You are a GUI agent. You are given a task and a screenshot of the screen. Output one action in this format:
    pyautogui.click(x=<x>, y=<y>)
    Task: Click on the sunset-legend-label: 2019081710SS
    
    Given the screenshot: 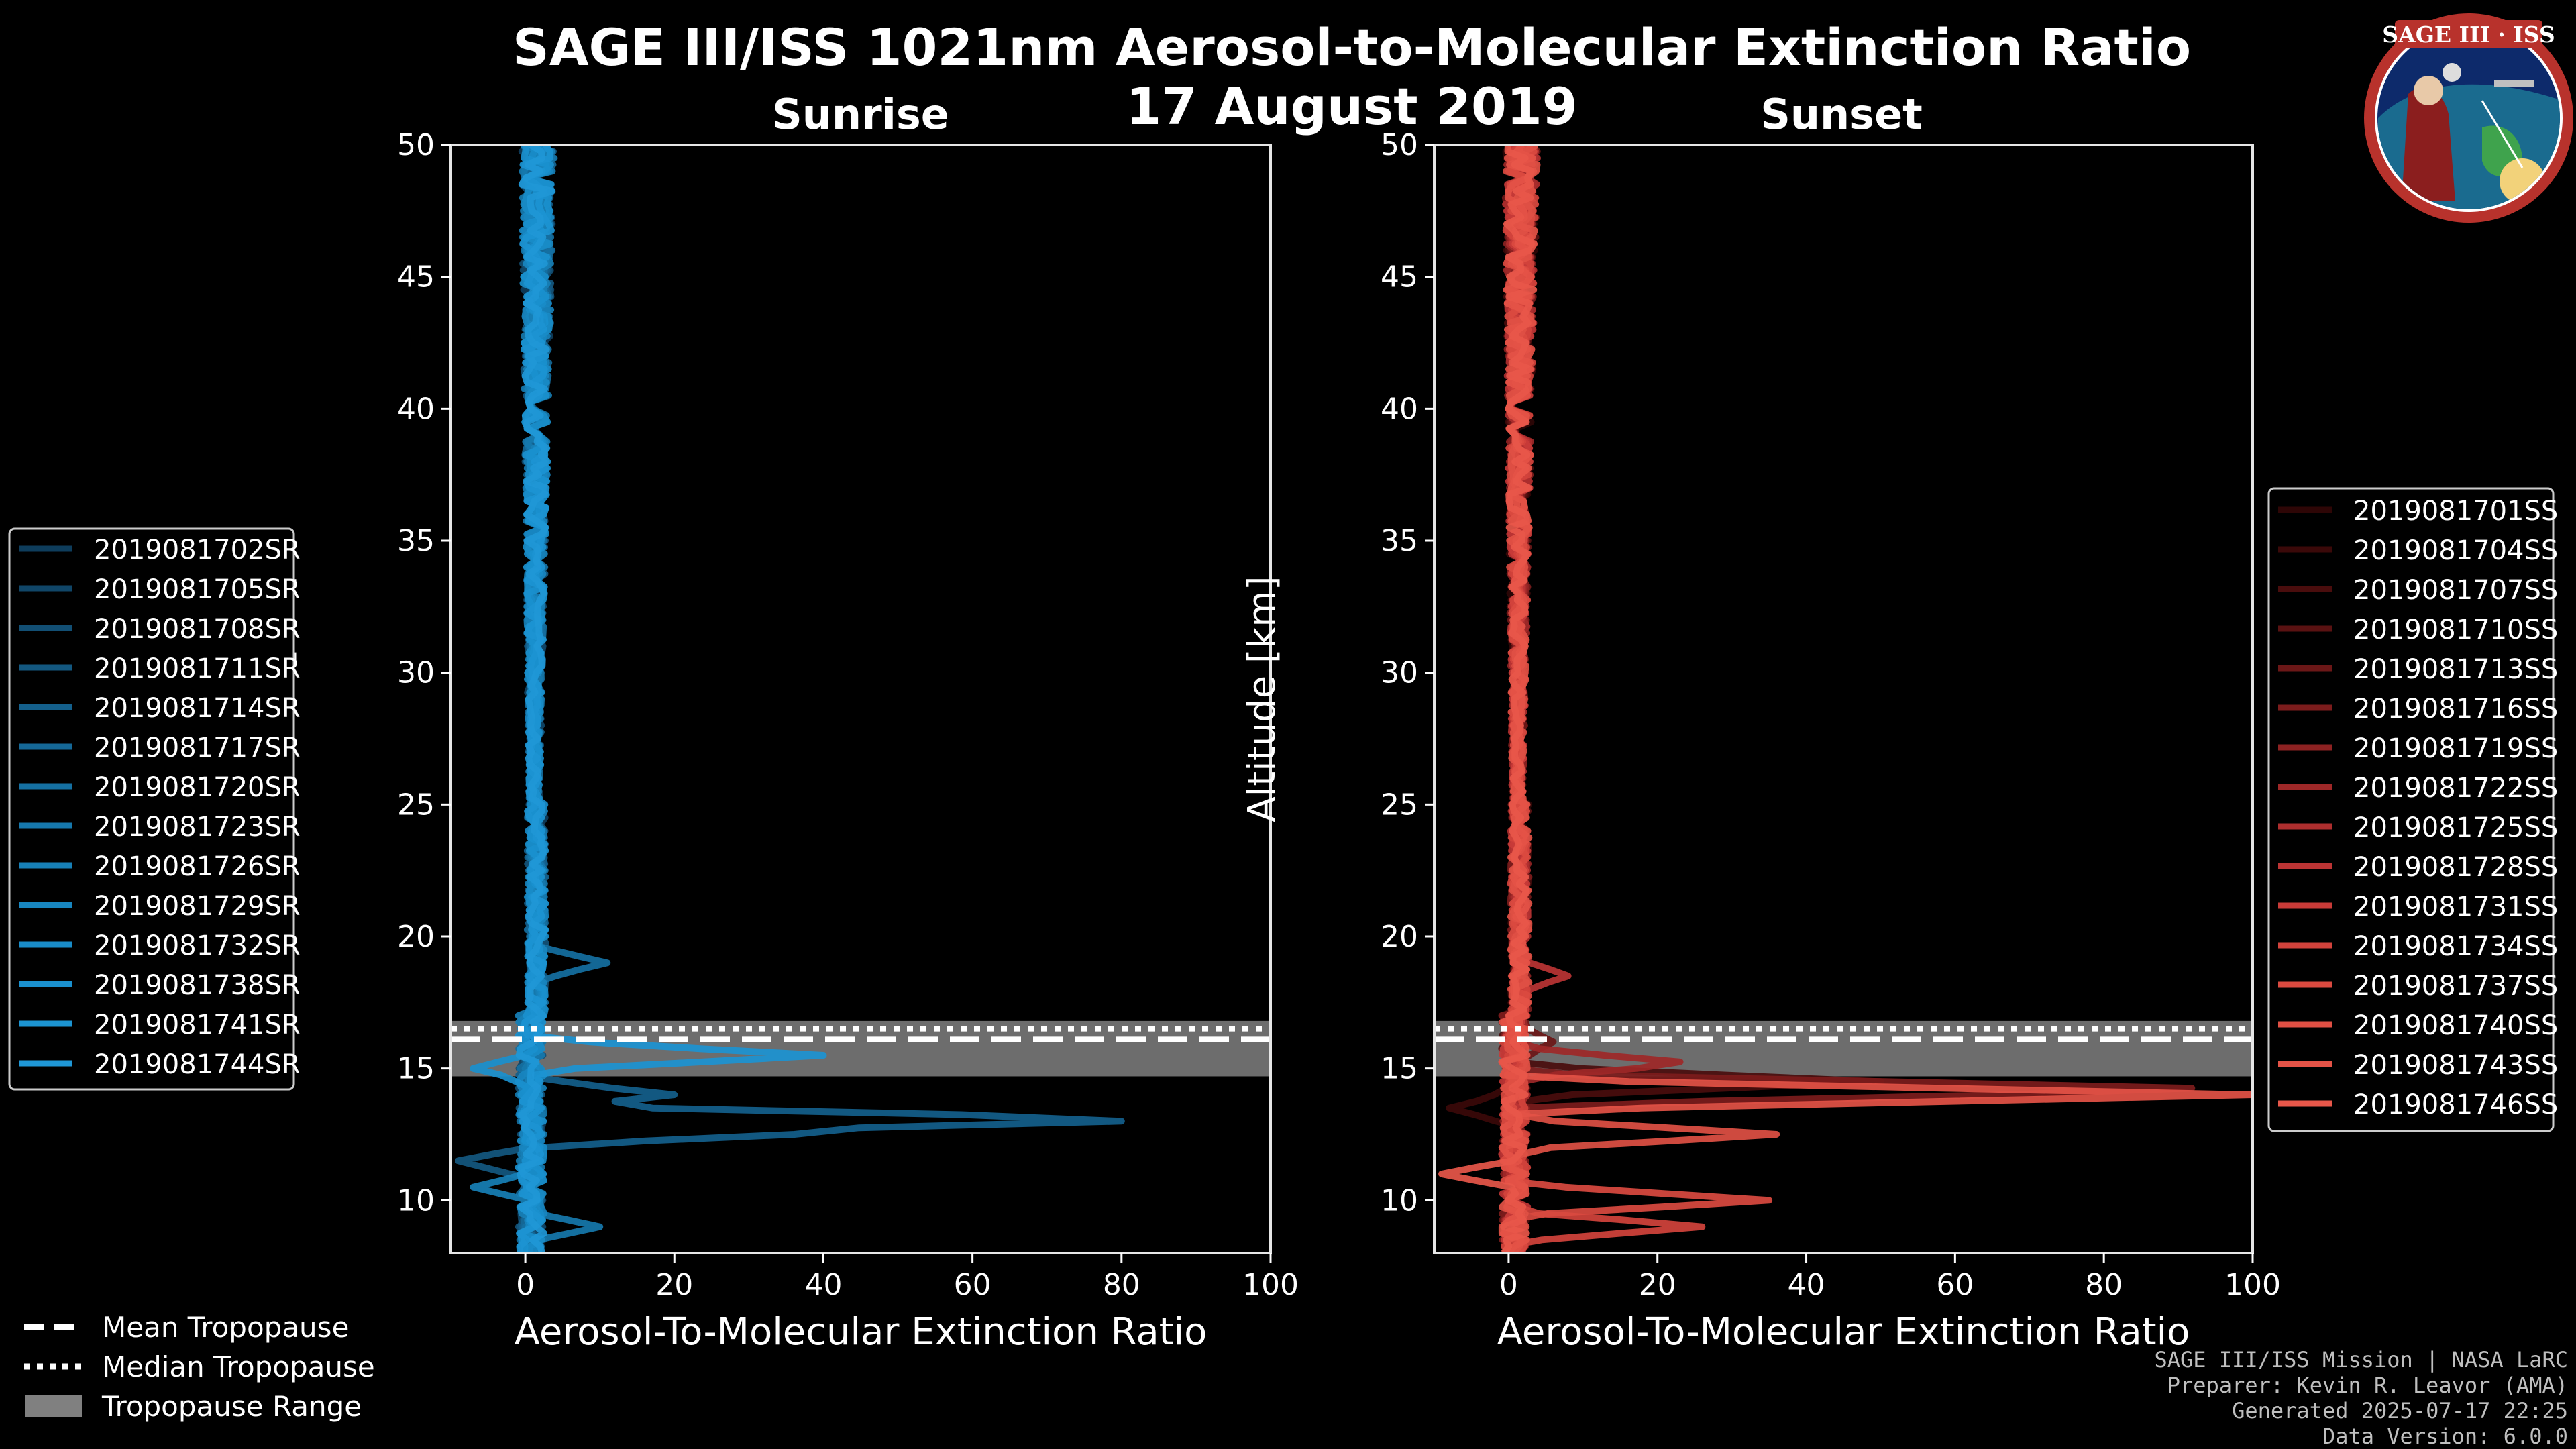 What is the action you would take?
    pyautogui.click(x=2455, y=629)
    